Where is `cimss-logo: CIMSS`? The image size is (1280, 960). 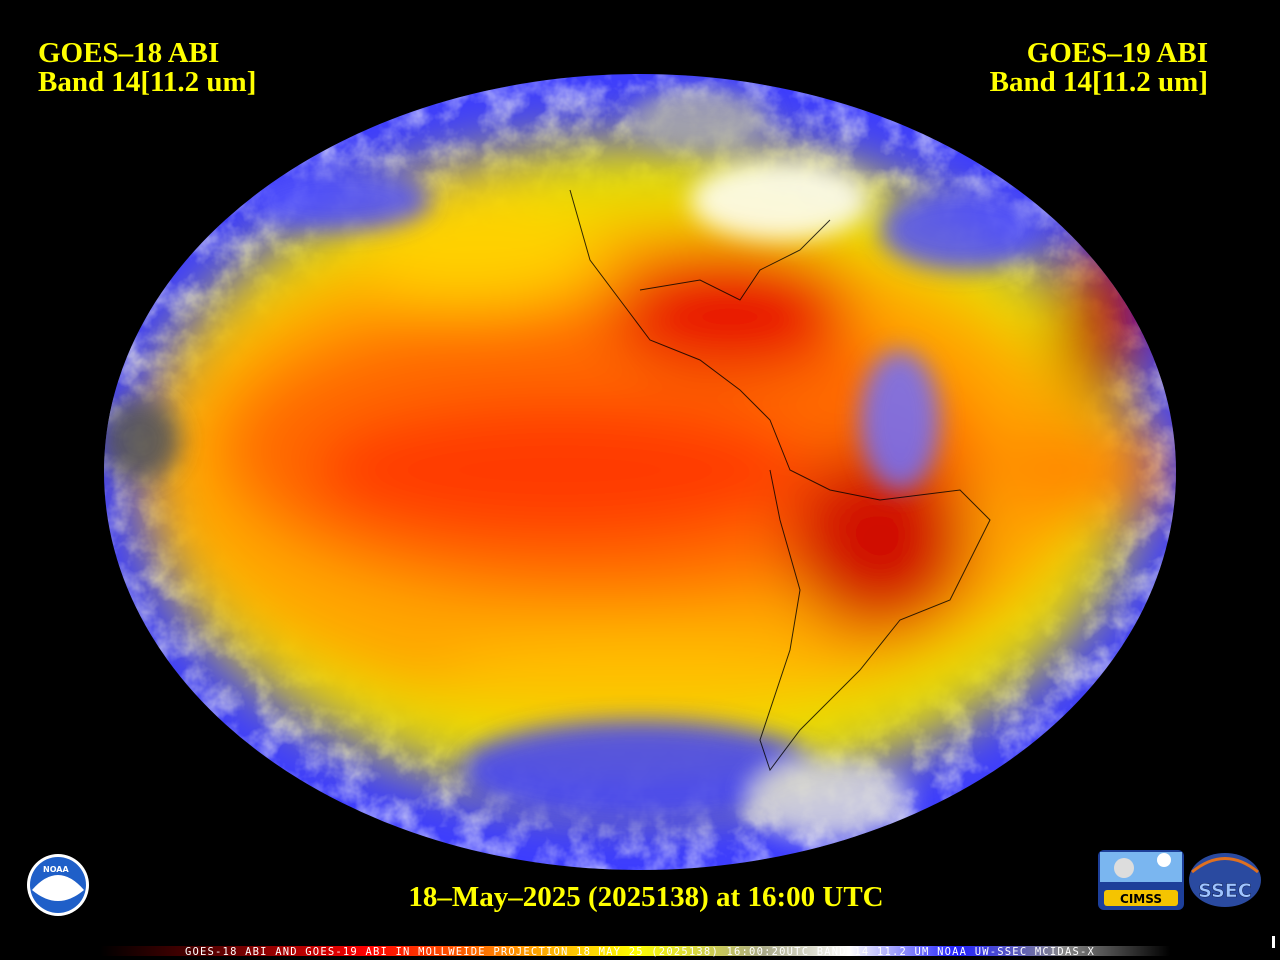
cimss-logo: CIMSS is located at coordinates (1141, 880).